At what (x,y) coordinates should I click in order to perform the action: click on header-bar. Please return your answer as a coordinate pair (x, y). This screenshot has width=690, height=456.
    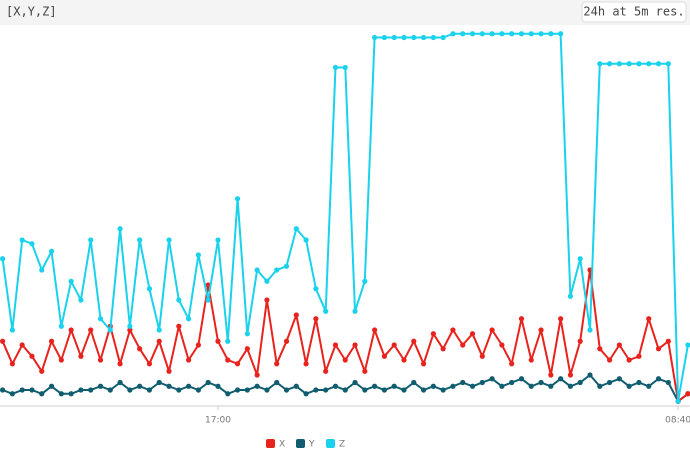
    Looking at the image, I should click on (345, 12).